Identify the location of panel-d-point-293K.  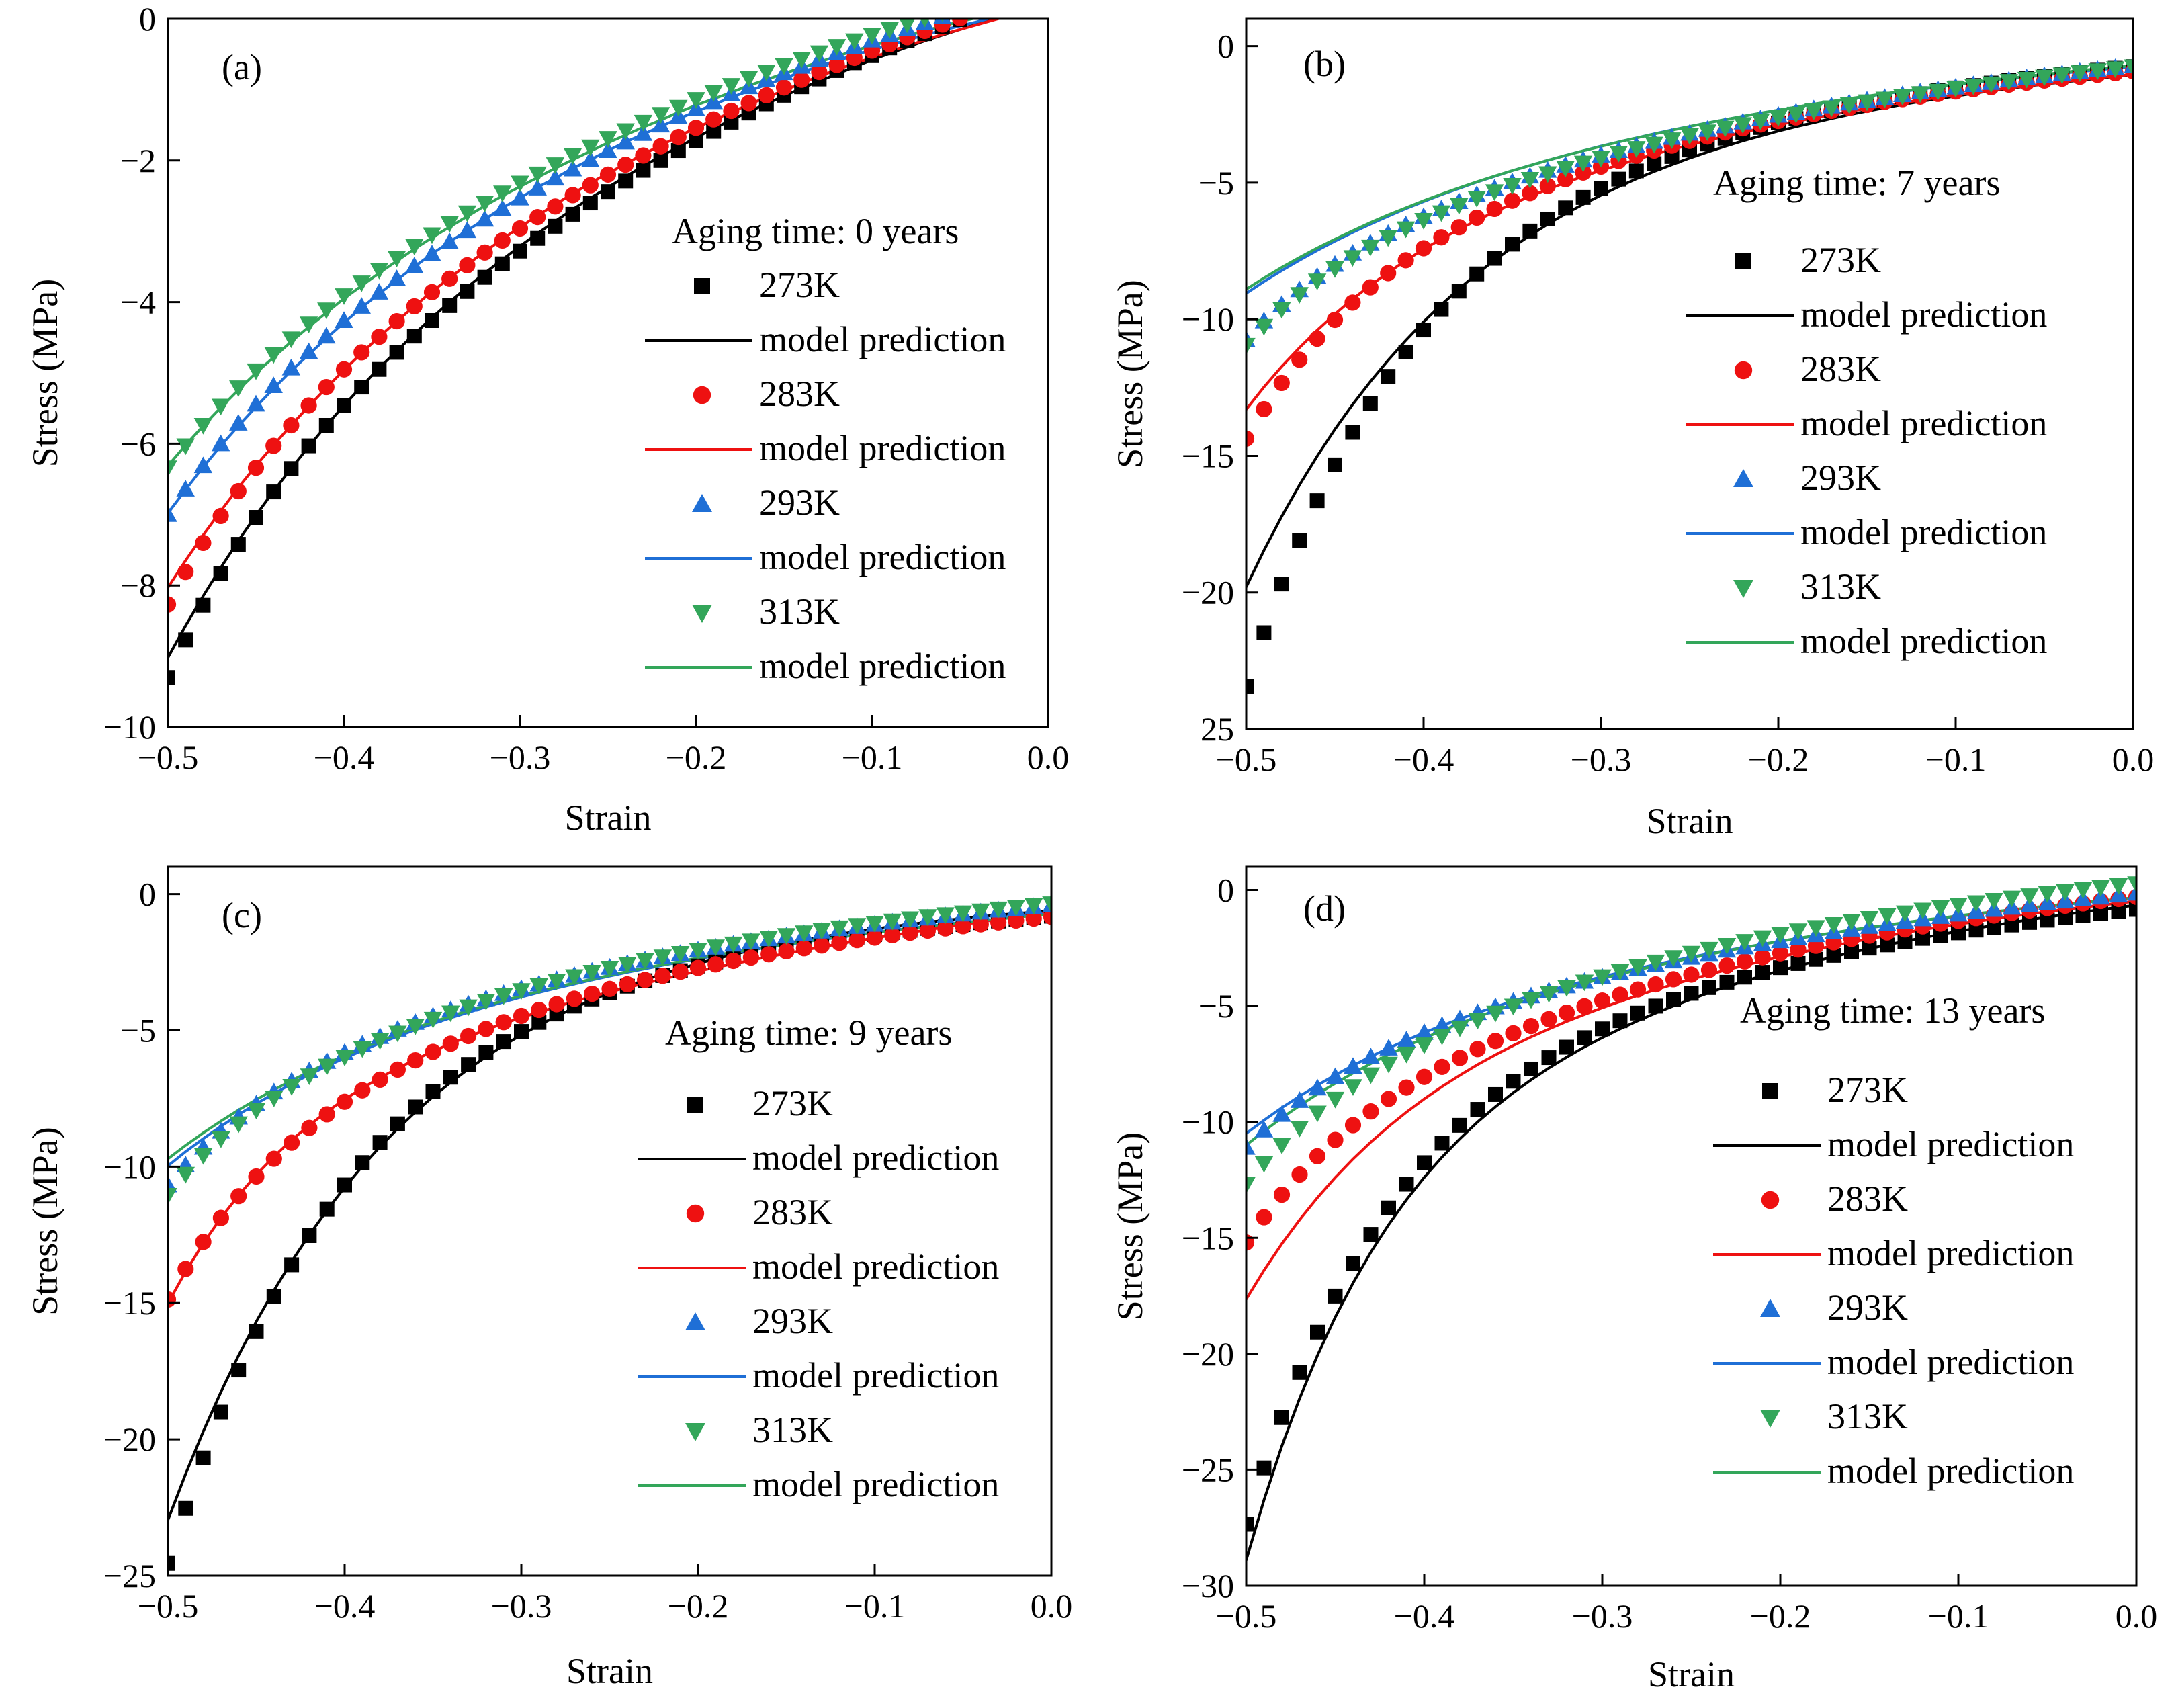
(1282, 1113).